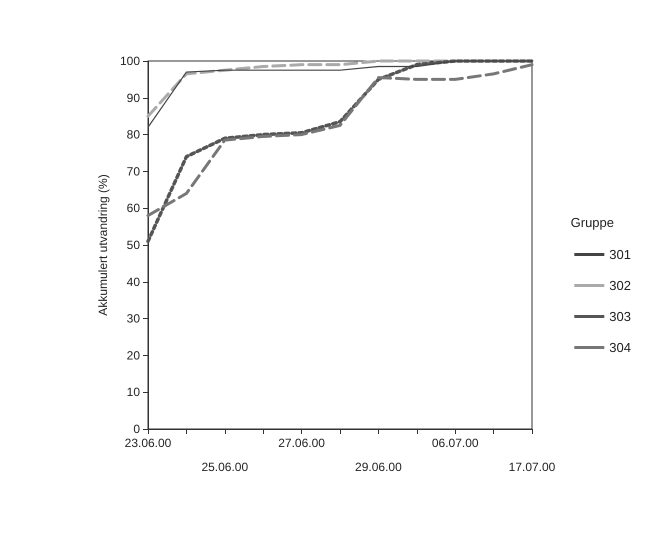 The height and width of the screenshot is (546, 664). I want to click on y-tick-label: 60, so click(133, 208).